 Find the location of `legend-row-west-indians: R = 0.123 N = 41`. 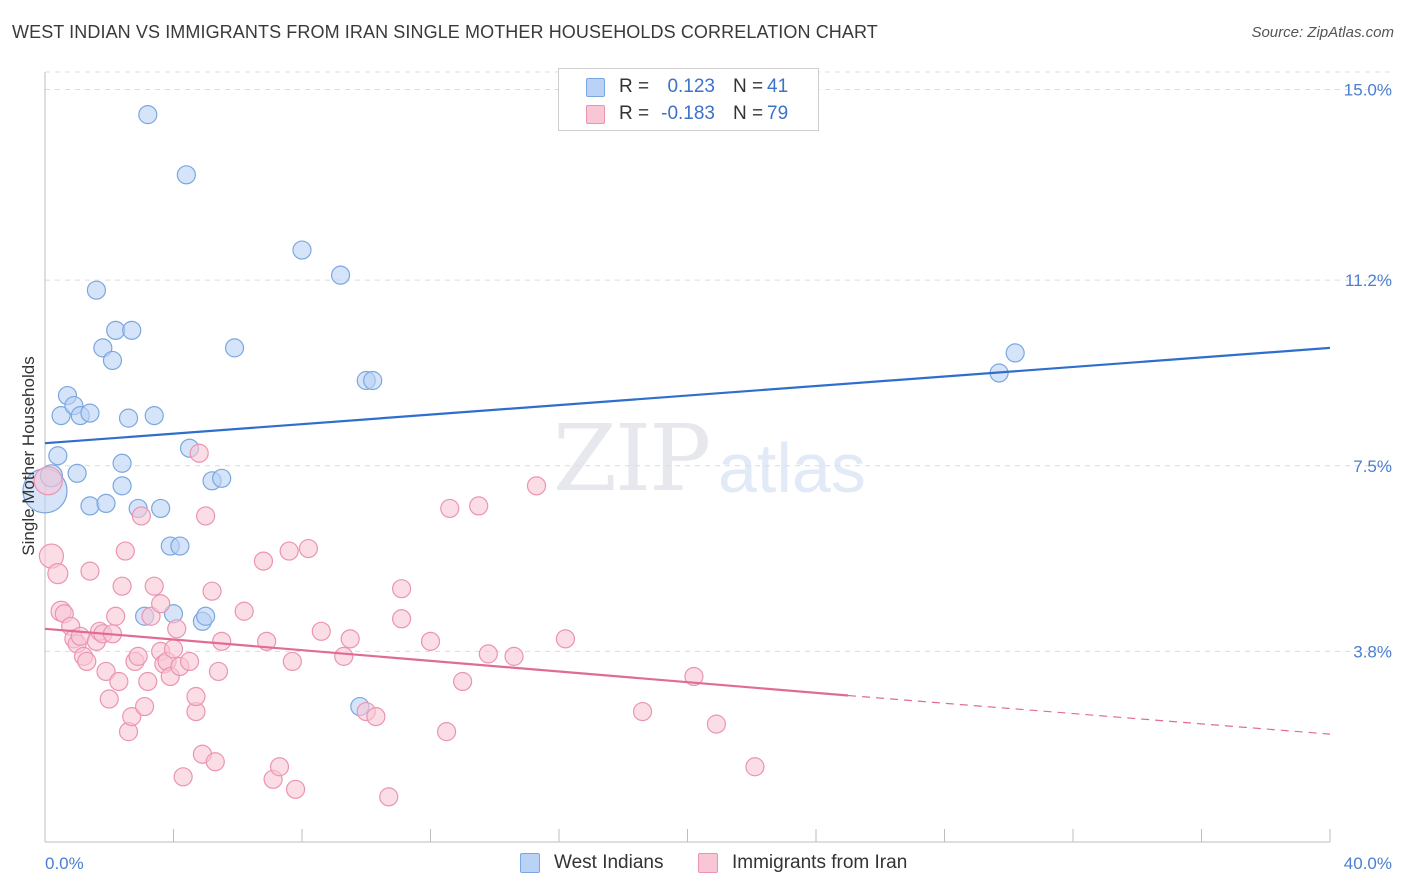

legend-row-west-indians: R = 0.123 N = 41 is located at coordinates (673, 87).